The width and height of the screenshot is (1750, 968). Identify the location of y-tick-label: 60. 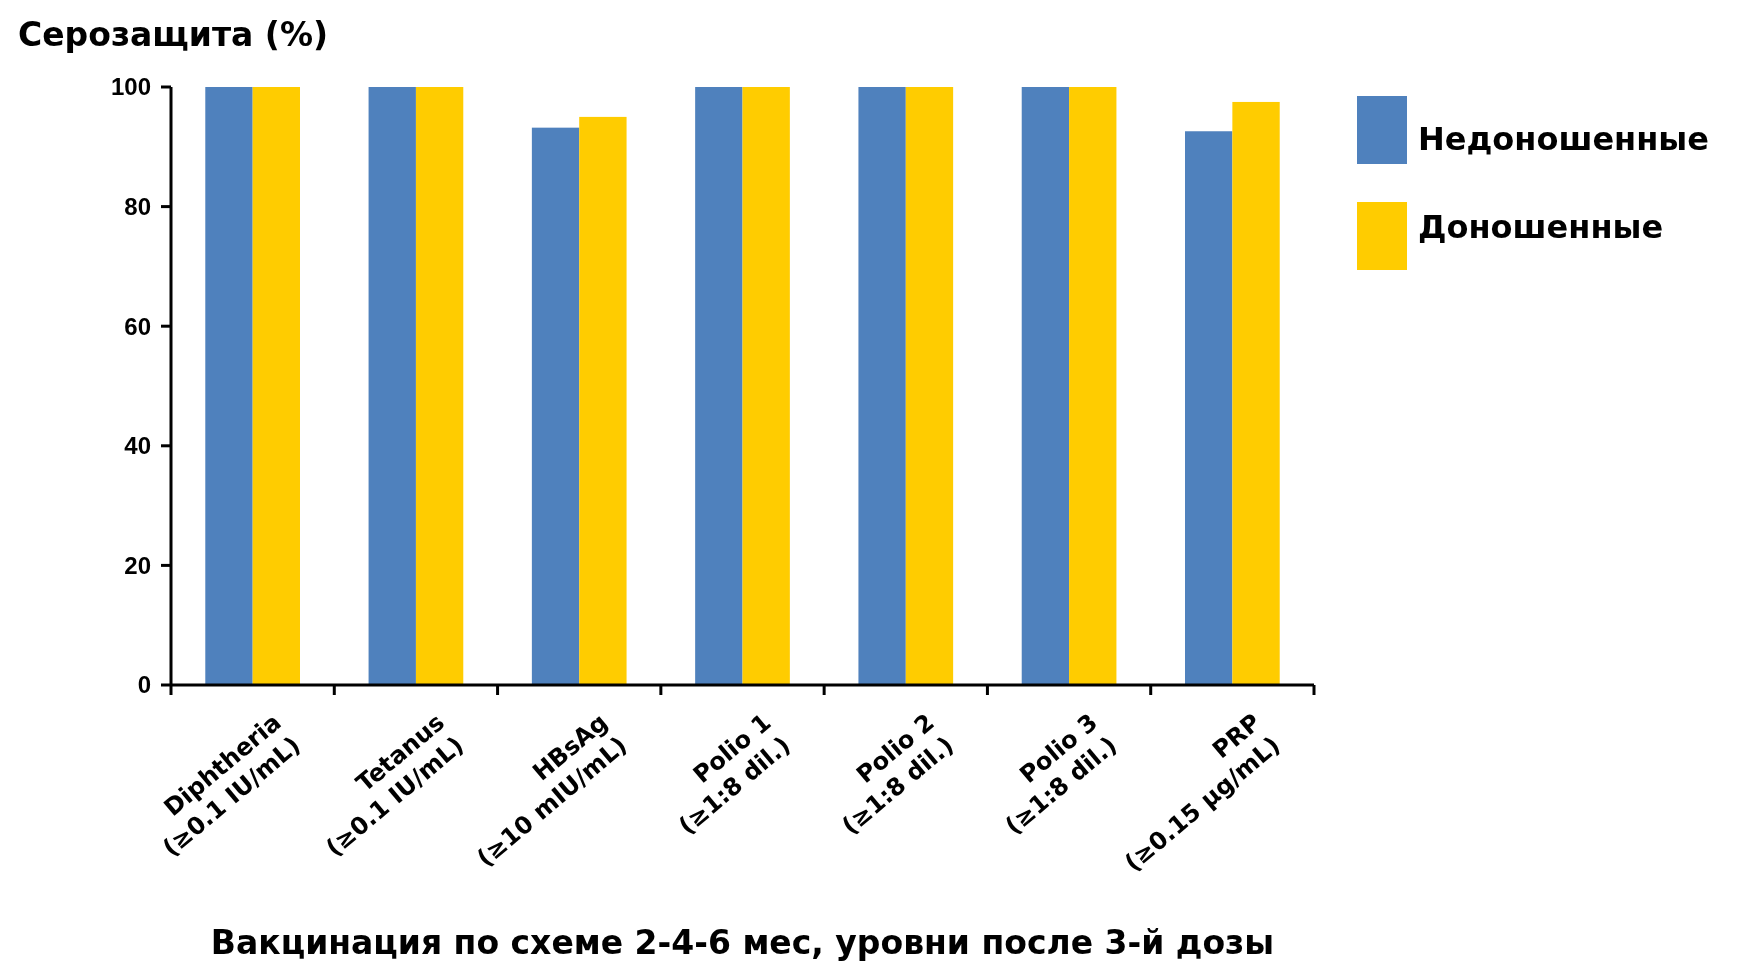
(137, 326).